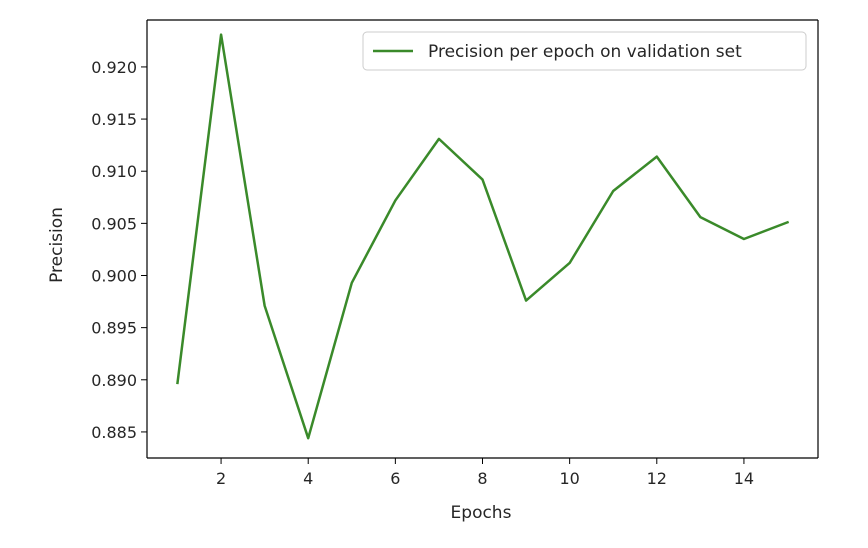 The image size is (868, 548). Describe the element at coordinates (114, 171) in the screenshot. I see `y-tick-label: 0.910` at that location.